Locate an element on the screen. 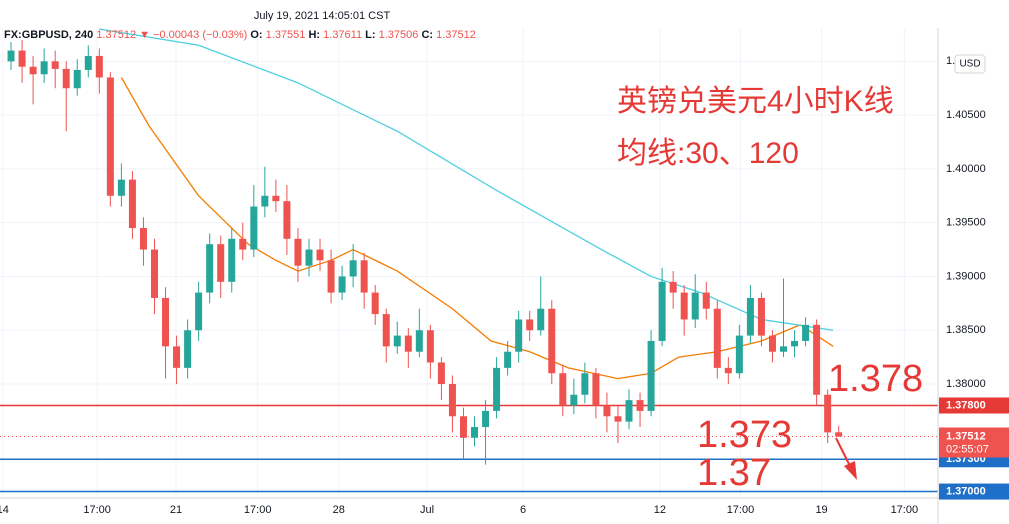  currency-badge is located at coordinates (970, 64).